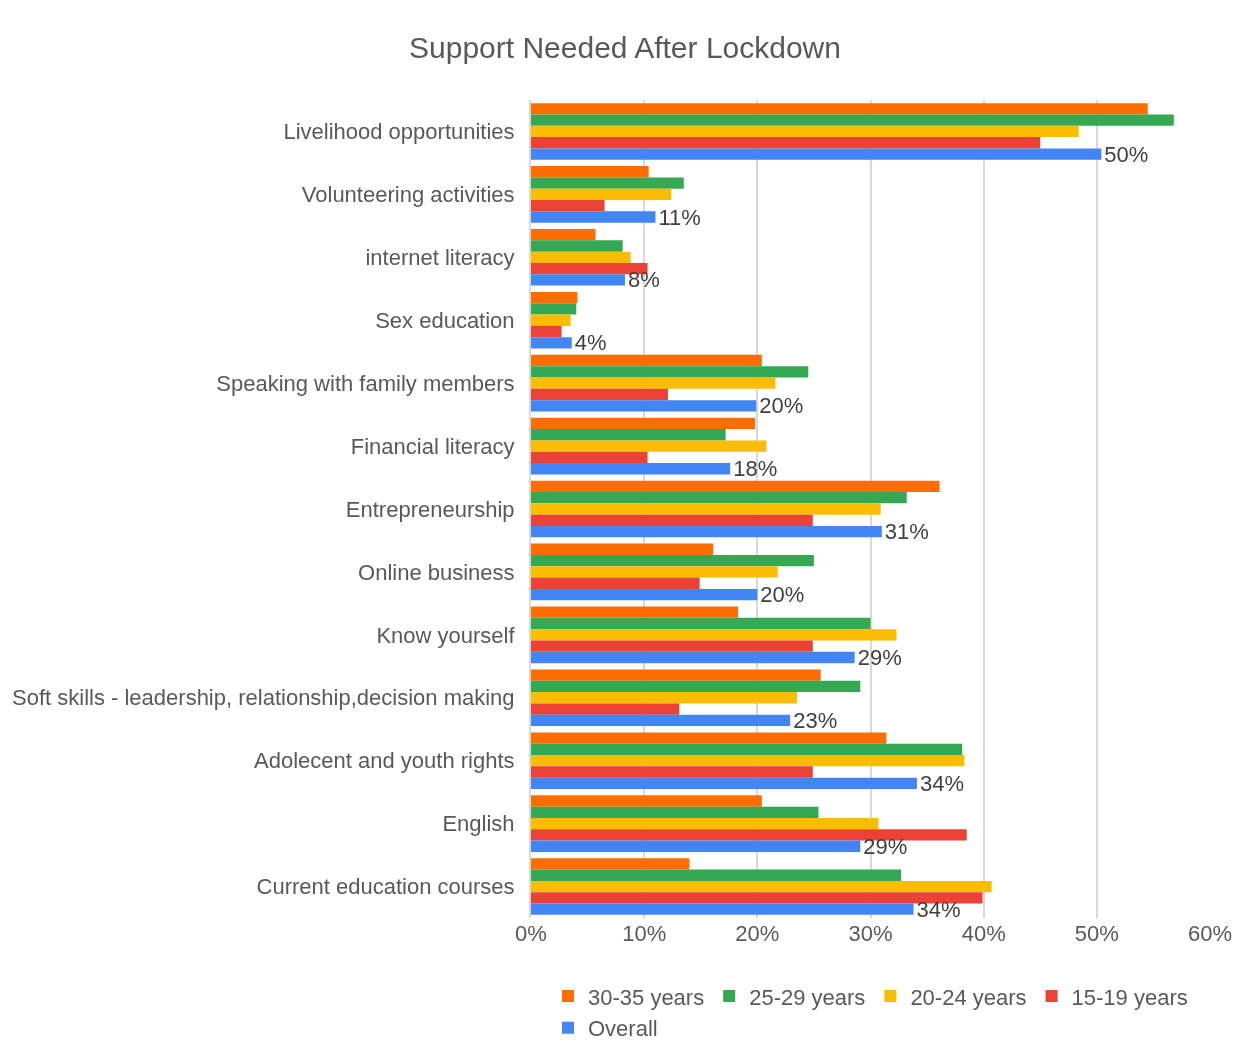 The image size is (1250, 1061). Describe the element at coordinates (432, 446) in the screenshot. I see `y-tick-label: Financial literacy` at that location.